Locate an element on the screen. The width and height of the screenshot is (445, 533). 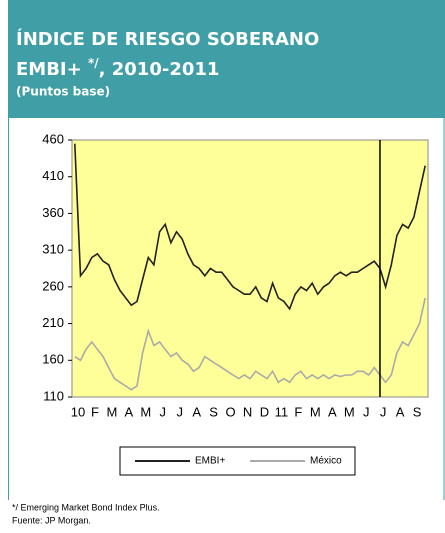
y-tick-label: 210 is located at coordinates (53, 322).